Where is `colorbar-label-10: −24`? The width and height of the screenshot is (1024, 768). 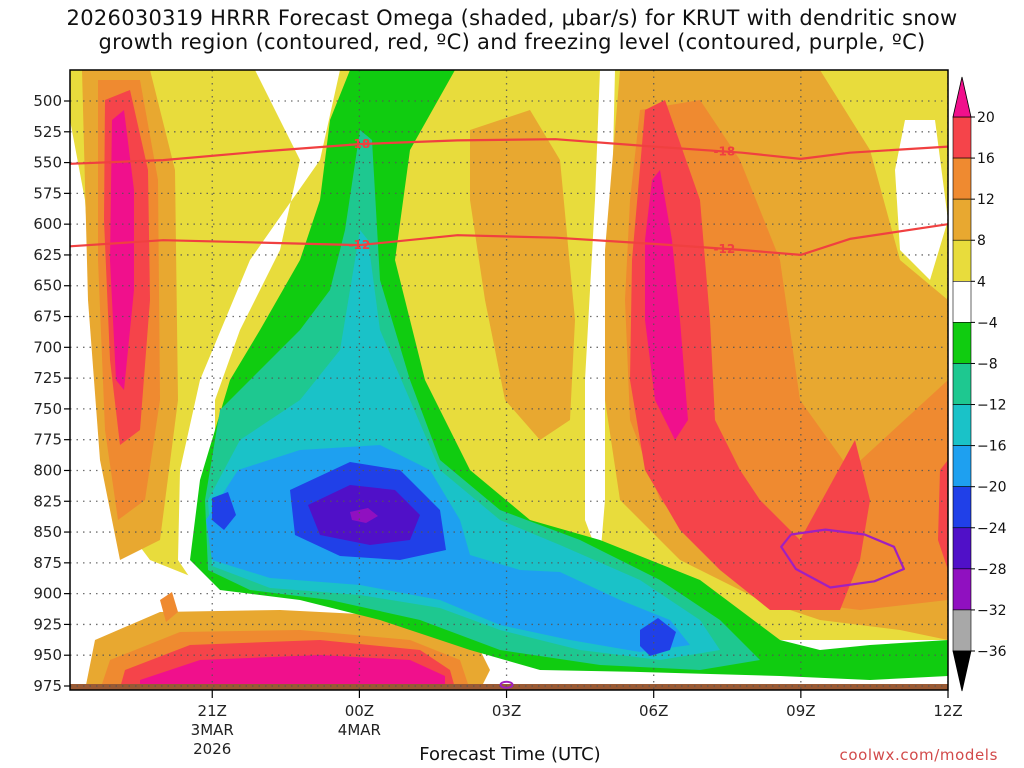
colorbar-label-10: −24 is located at coordinates (992, 529).